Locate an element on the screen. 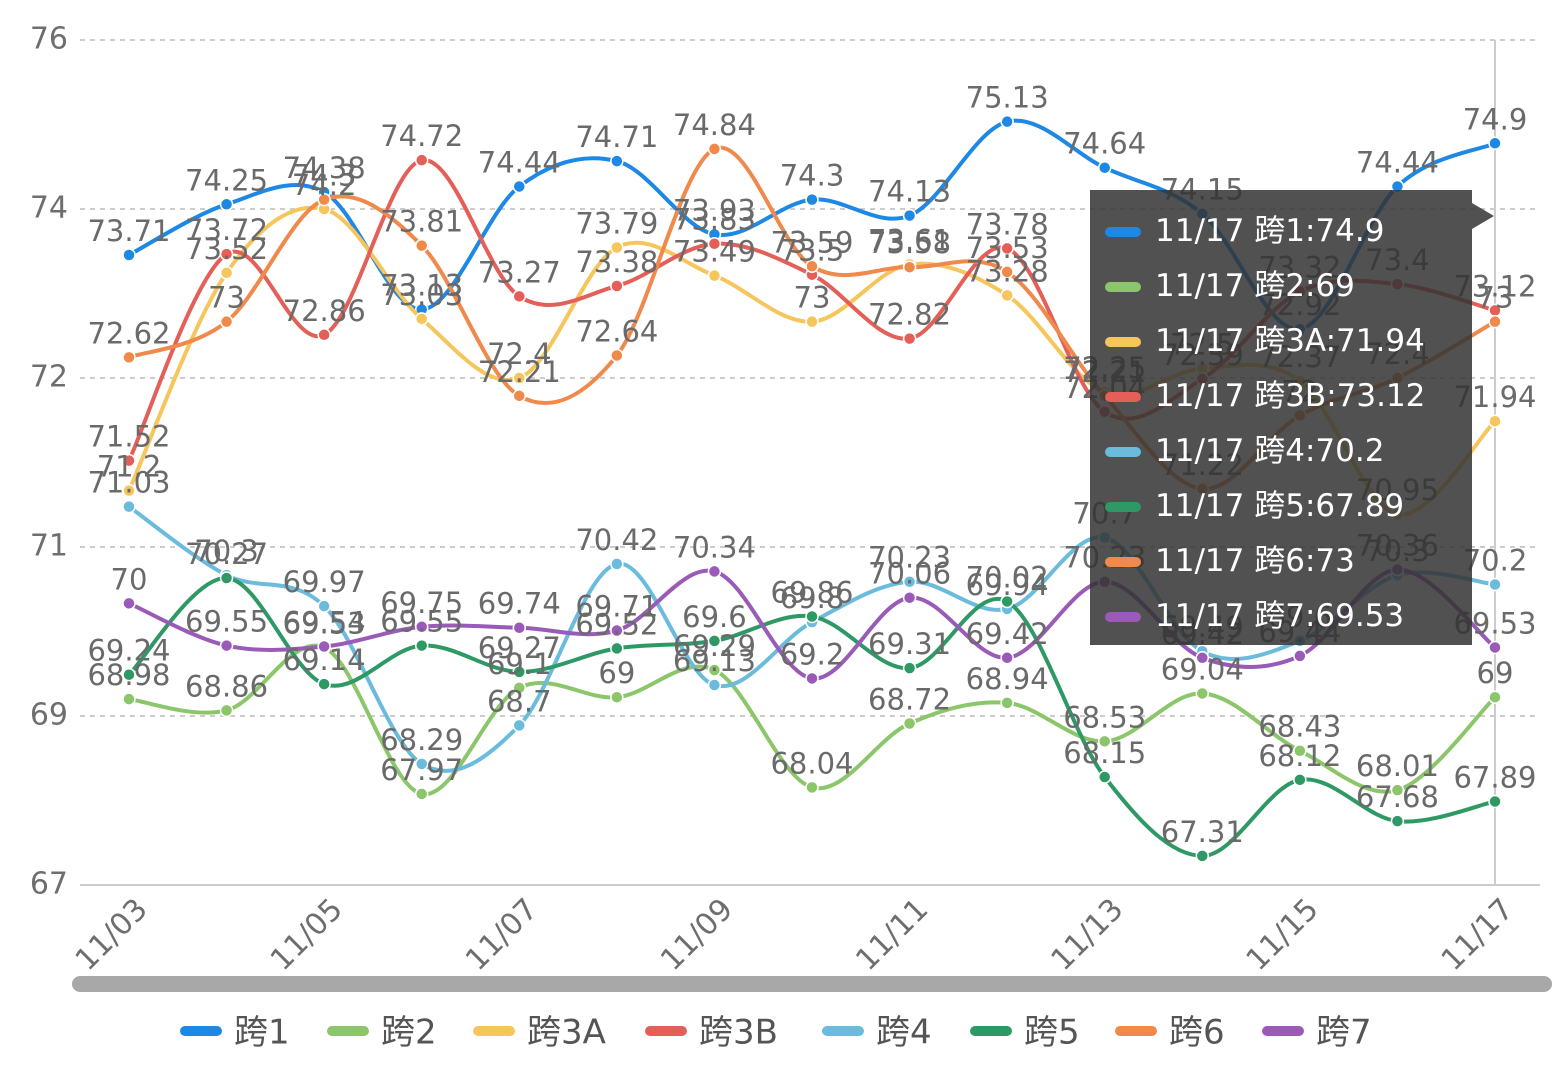 The width and height of the screenshot is (1561, 1079). value-label: 70 is located at coordinates (129, 579).